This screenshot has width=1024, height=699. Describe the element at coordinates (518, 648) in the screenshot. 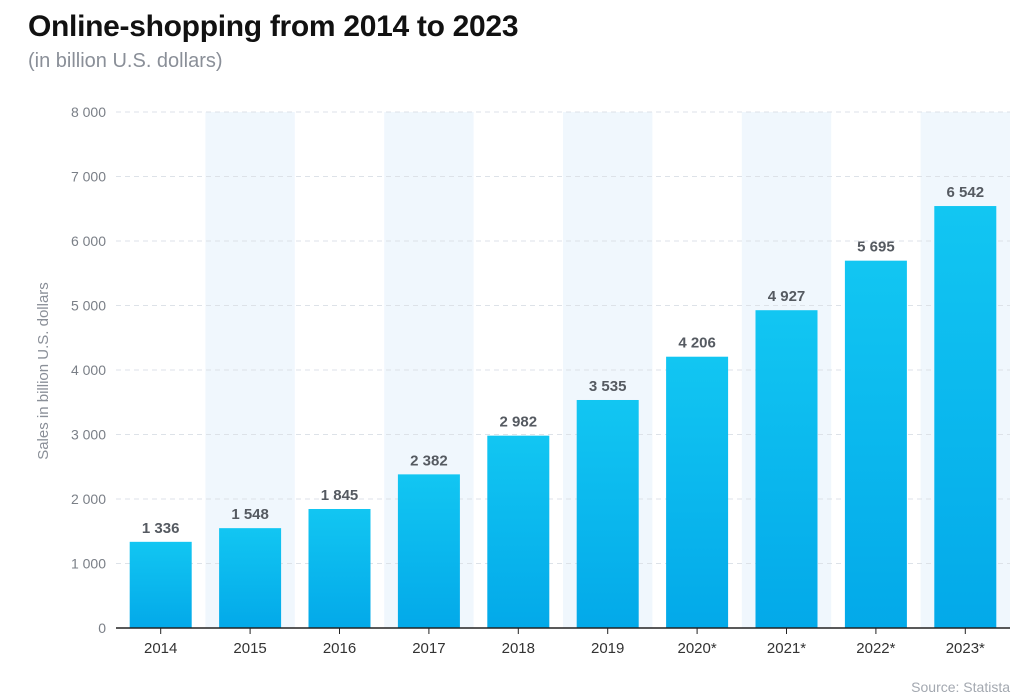

I see `x-tick-label: 2018` at that location.